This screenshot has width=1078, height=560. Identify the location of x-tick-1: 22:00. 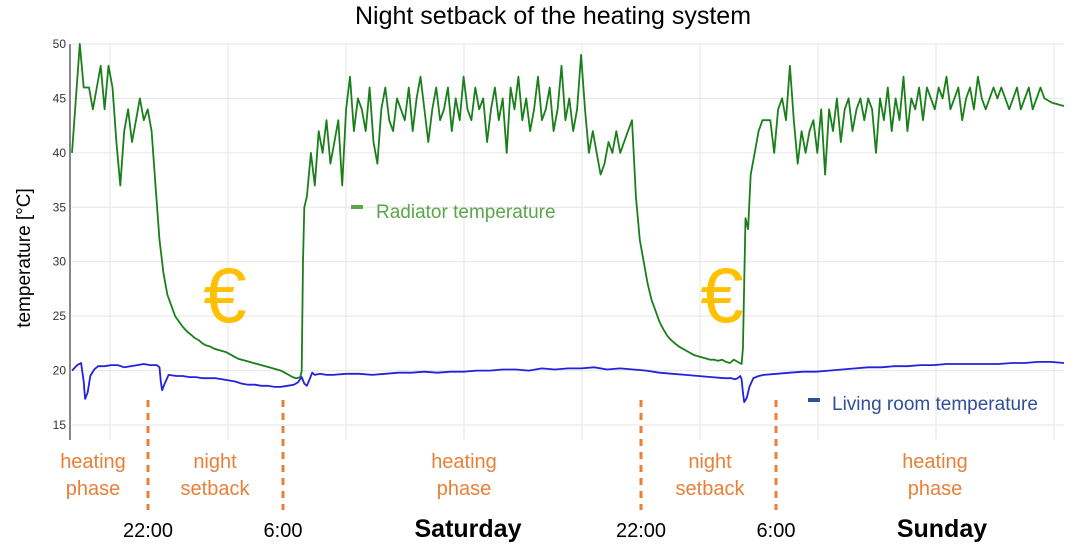
(148, 531).